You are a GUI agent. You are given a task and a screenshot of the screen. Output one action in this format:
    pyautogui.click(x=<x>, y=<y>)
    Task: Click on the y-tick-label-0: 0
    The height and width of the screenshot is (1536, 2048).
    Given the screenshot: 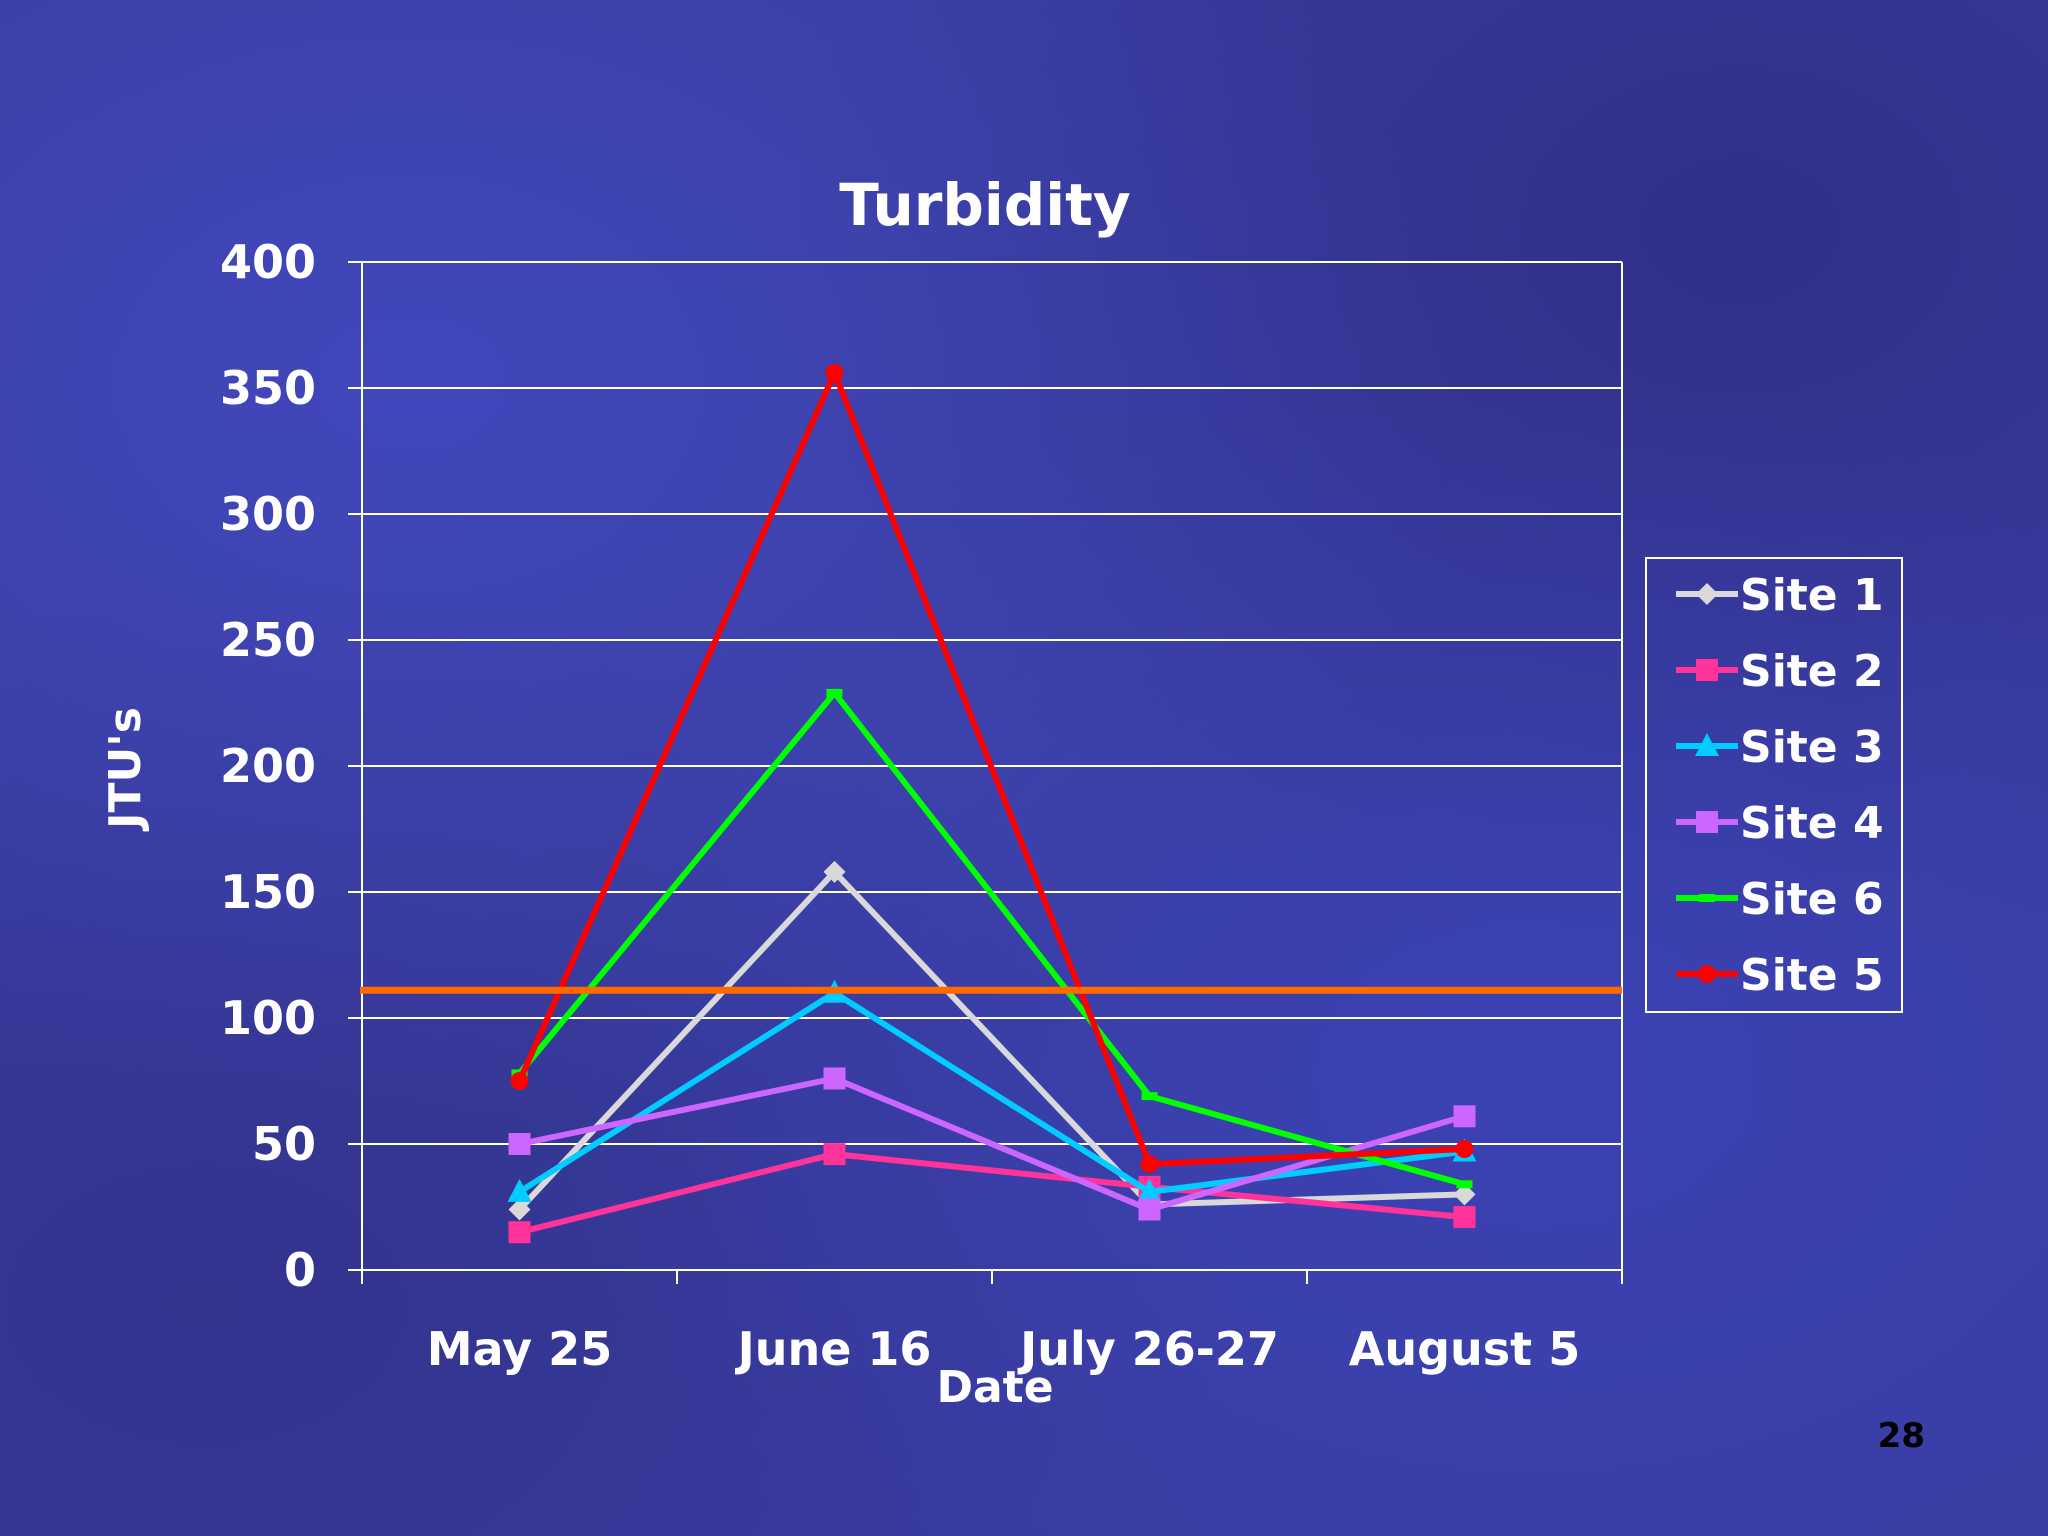 What is the action you would take?
    pyautogui.click(x=300, y=1270)
    